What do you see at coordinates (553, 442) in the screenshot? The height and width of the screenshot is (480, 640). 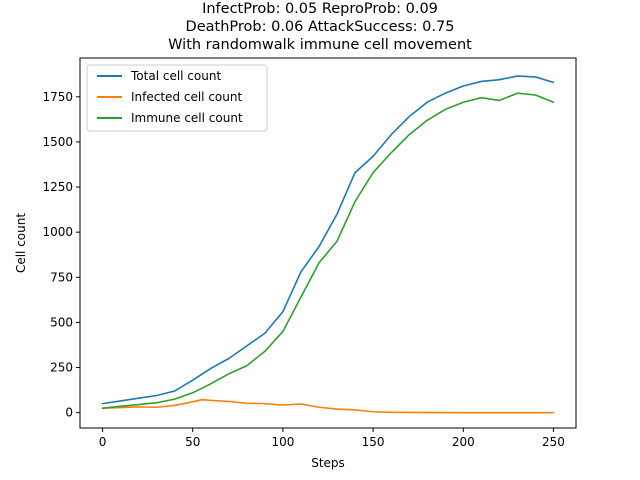 I see `x-tick-label: 250` at bounding box center [553, 442].